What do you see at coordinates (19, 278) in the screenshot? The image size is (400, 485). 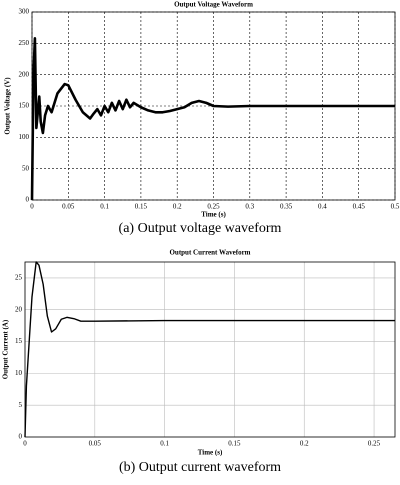 I see `y-tick-label: 25` at bounding box center [19, 278].